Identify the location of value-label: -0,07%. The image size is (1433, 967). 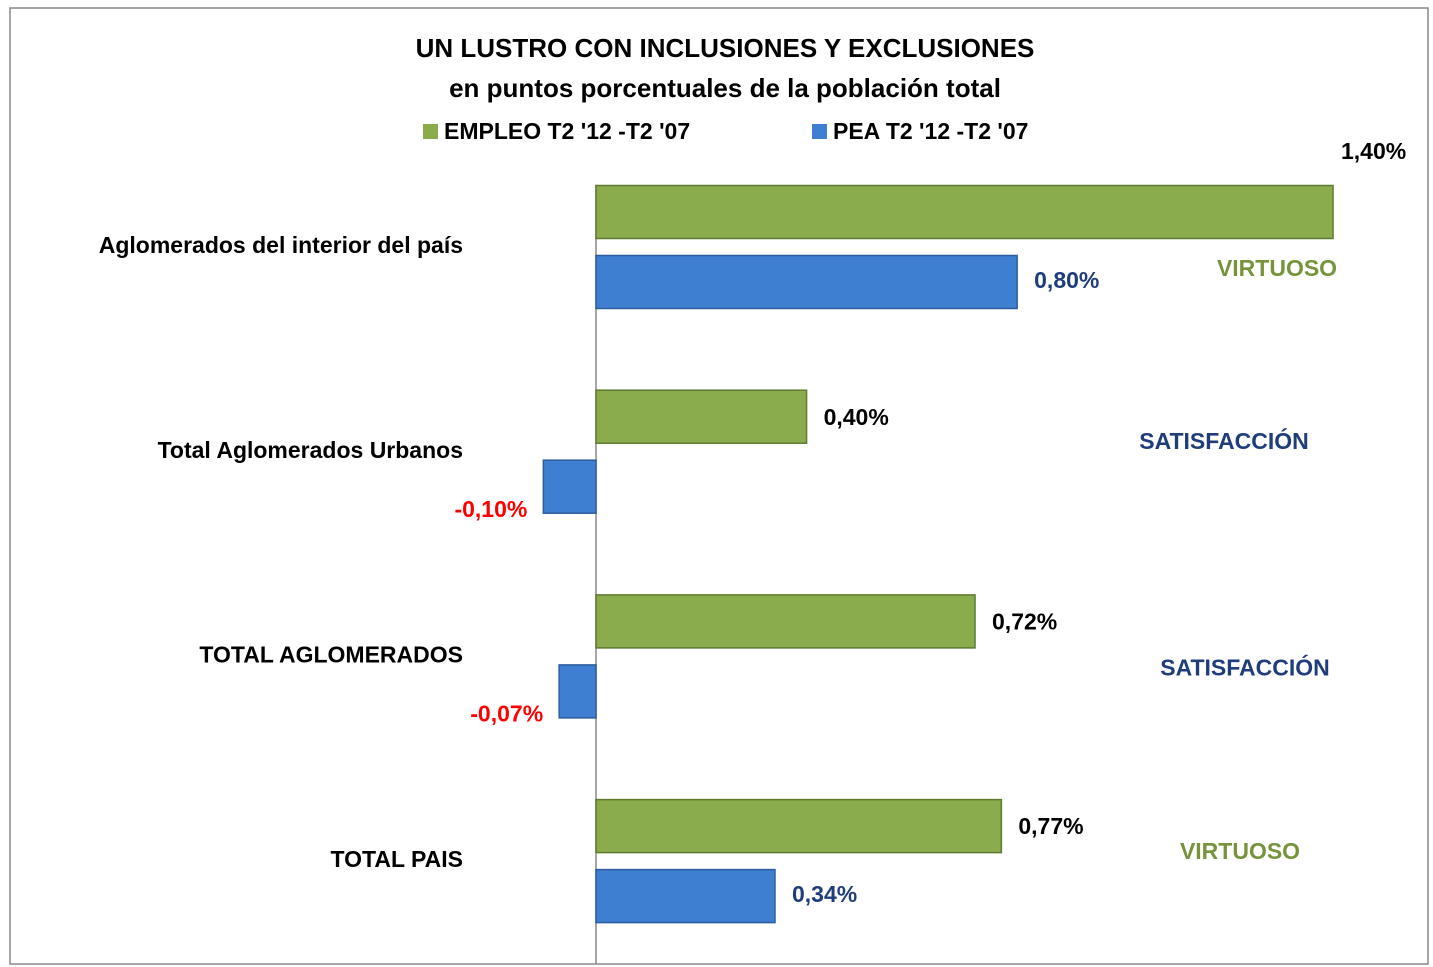
(506, 713).